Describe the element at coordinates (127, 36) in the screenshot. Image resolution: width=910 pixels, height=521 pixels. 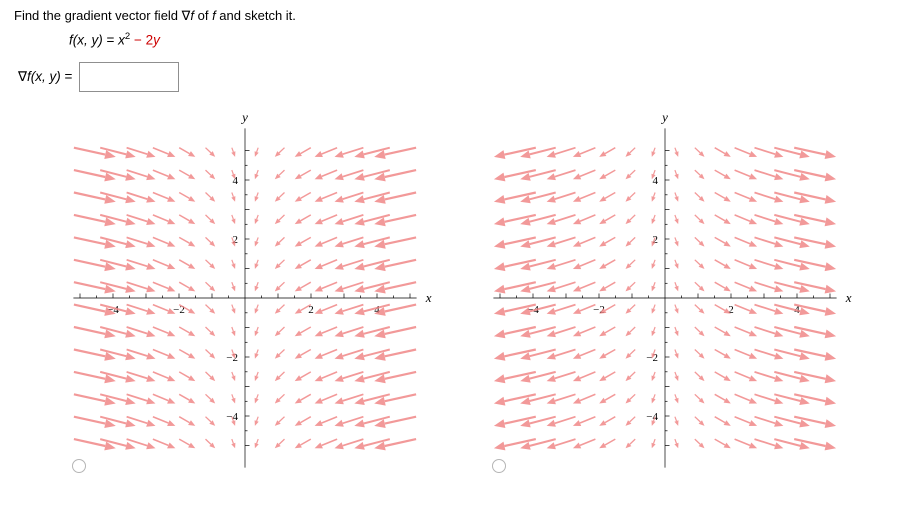
I see `function-exponent: 2` at that location.